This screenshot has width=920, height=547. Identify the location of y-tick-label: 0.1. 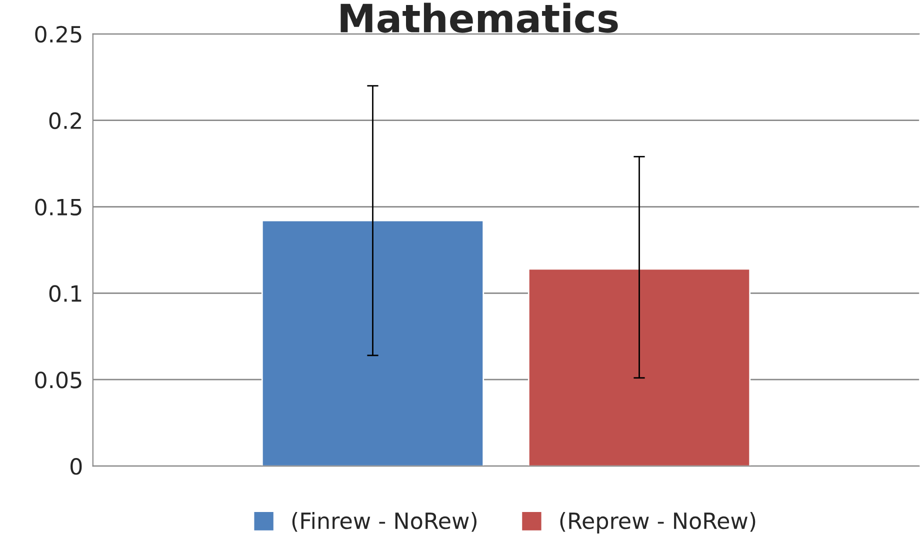
(65, 293).